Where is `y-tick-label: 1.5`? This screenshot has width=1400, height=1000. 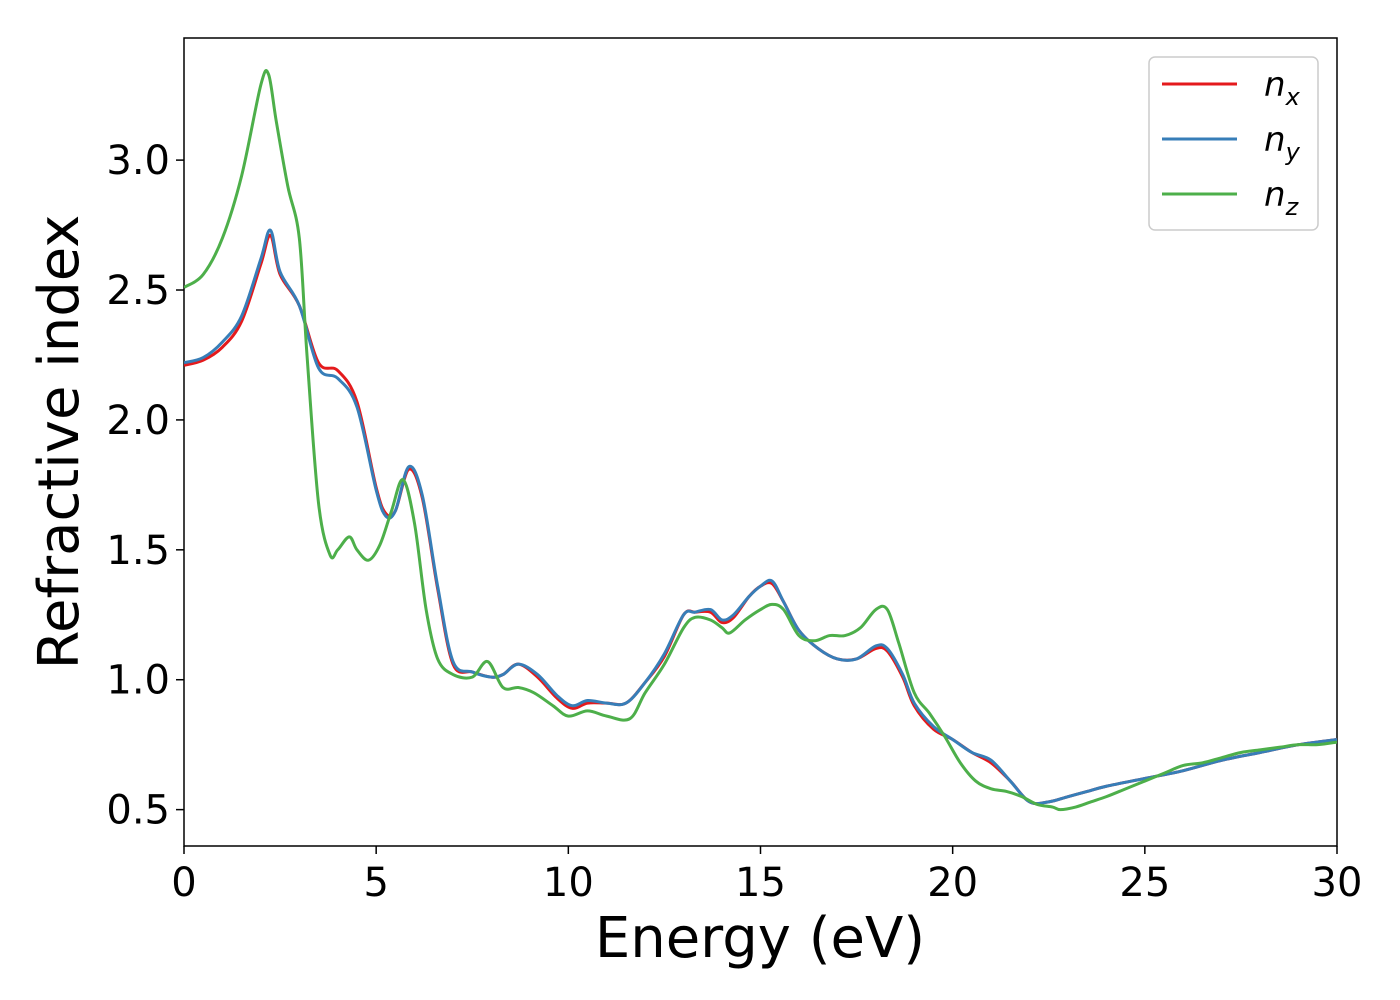 y-tick-label: 1.5 is located at coordinates (138, 551).